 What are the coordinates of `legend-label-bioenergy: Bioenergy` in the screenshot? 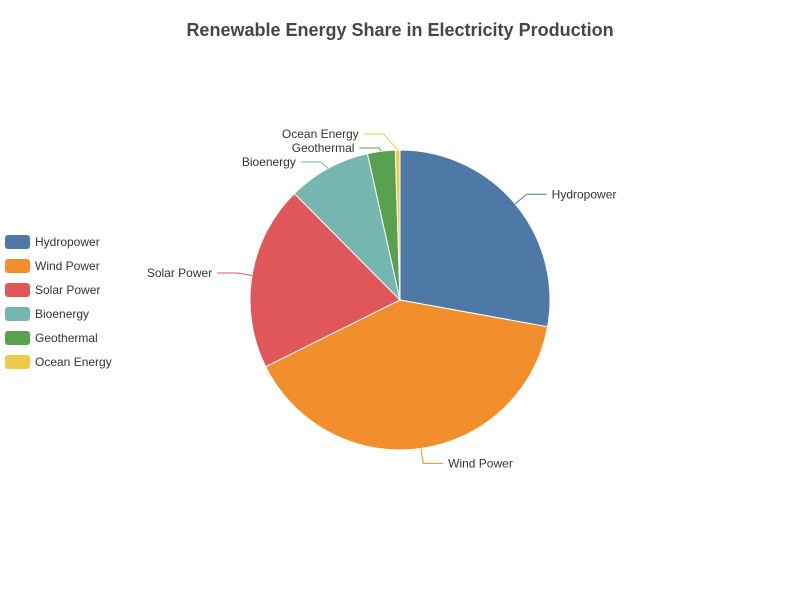 It's located at (62, 314).